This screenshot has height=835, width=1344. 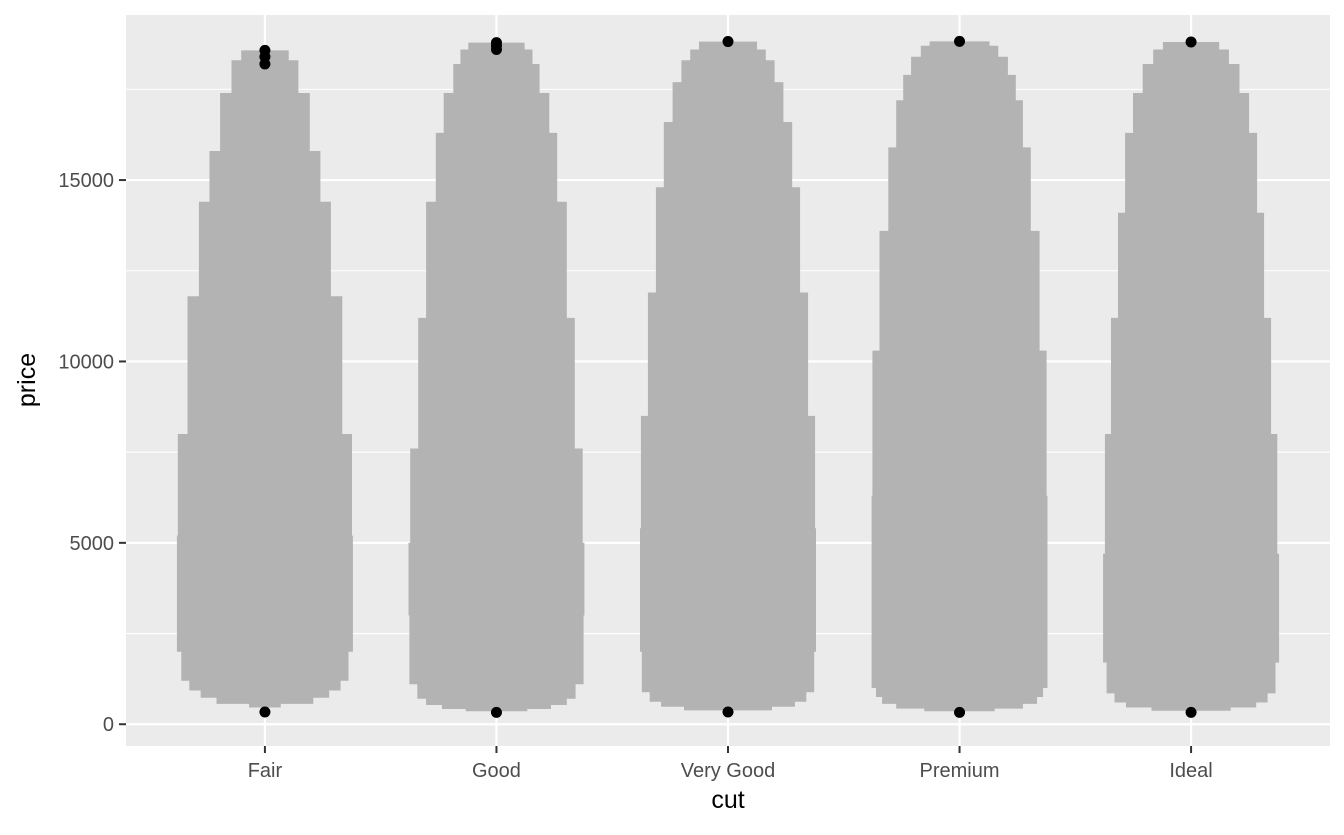 I want to click on x-tick-label: Premium, so click(x=960, y=771).